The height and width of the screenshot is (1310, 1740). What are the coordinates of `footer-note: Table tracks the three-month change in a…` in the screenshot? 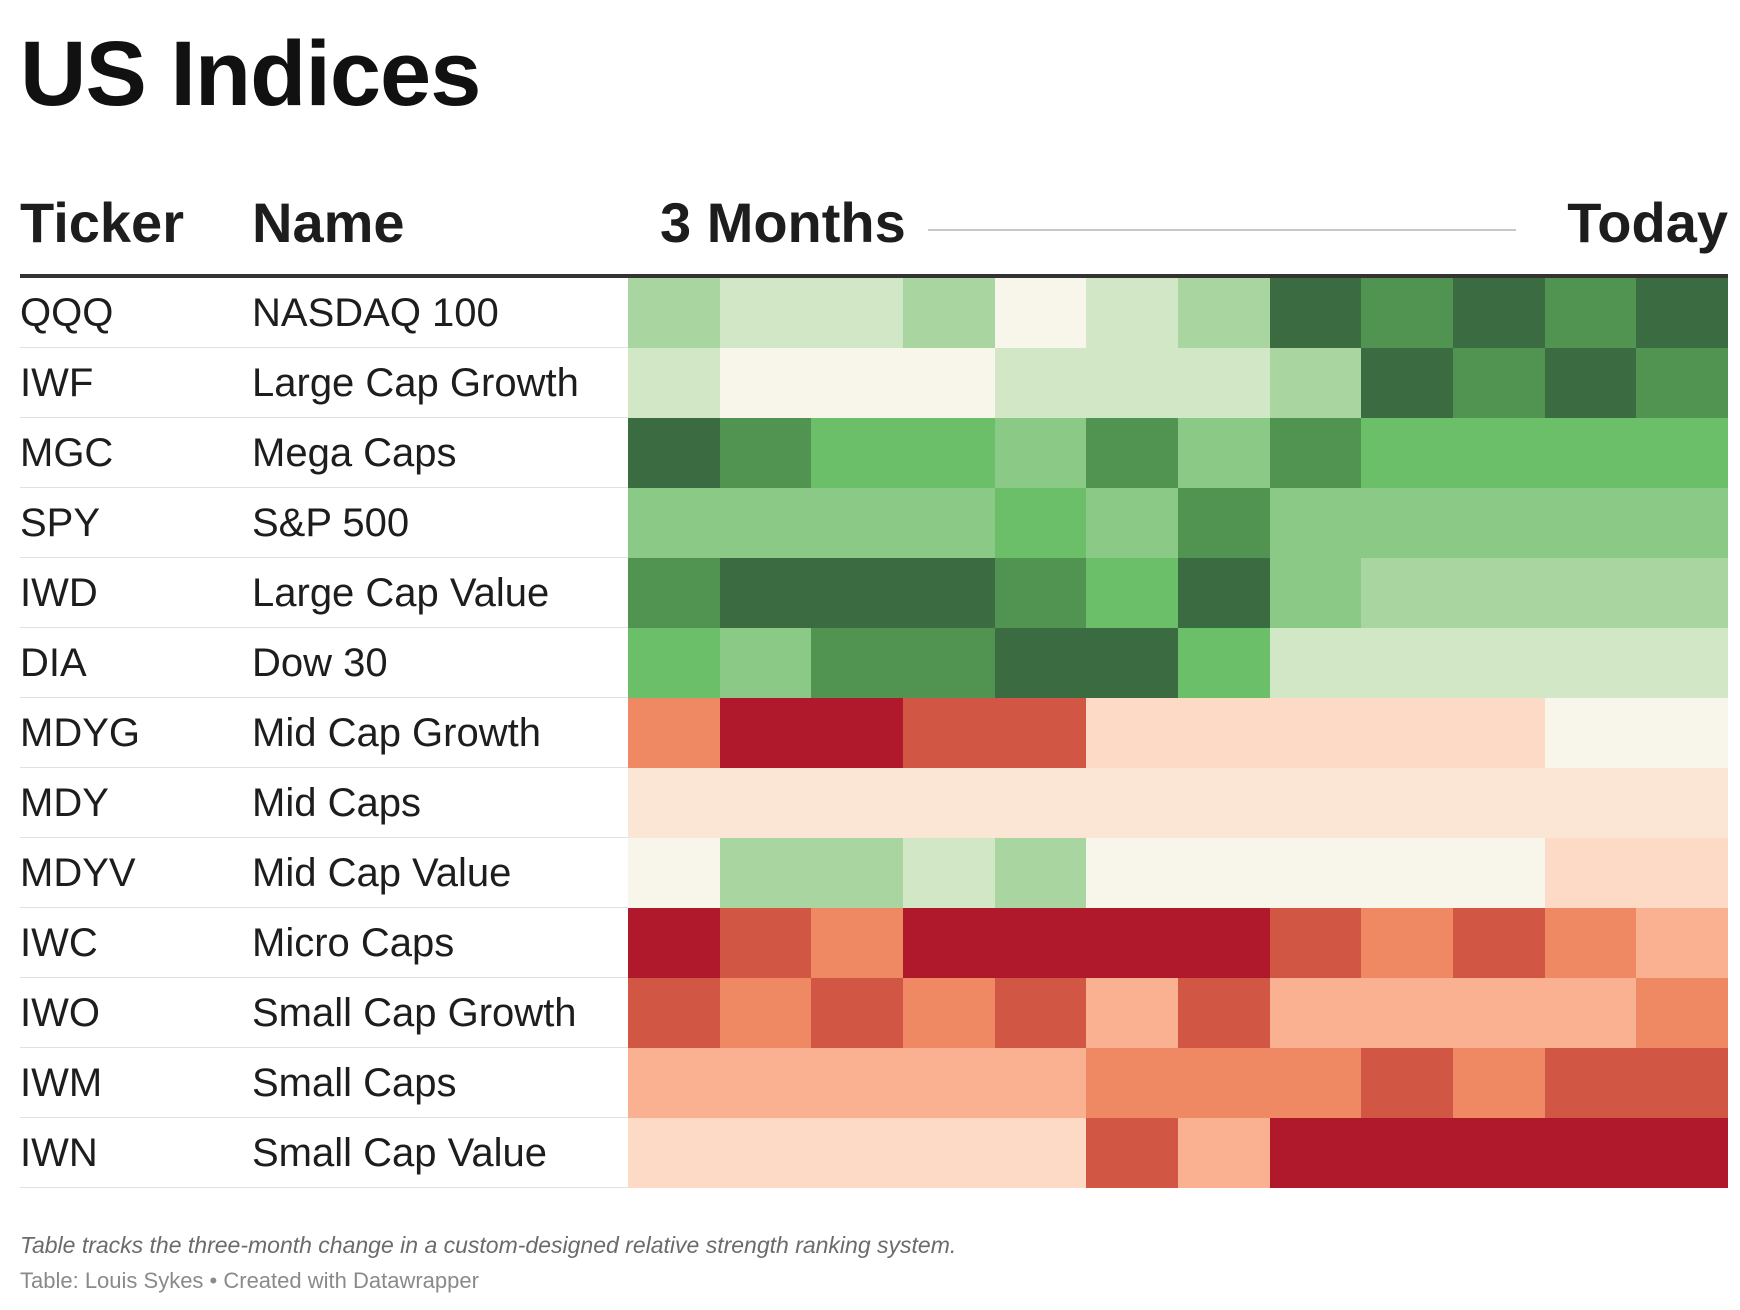 It's located at (488, 1245).